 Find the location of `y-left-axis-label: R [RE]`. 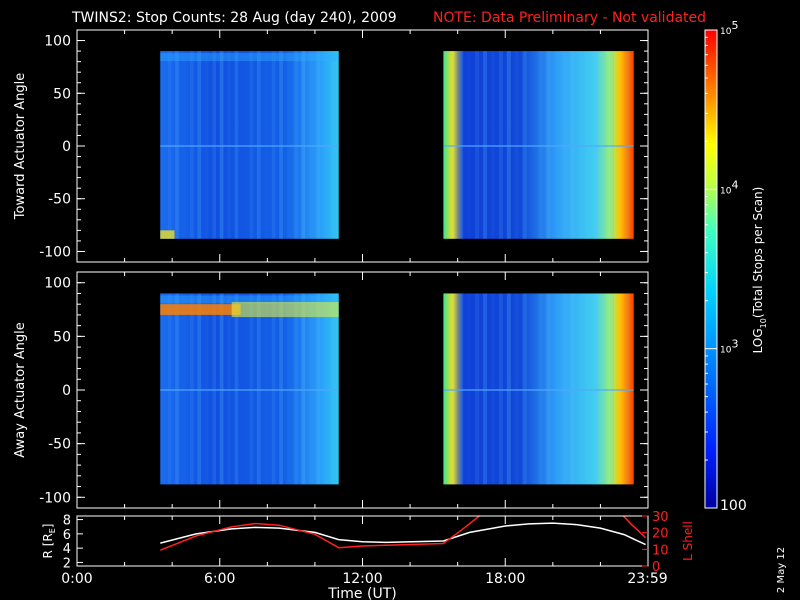

y-left-axis-label: R [RE] is located at coordinates (49, 541).